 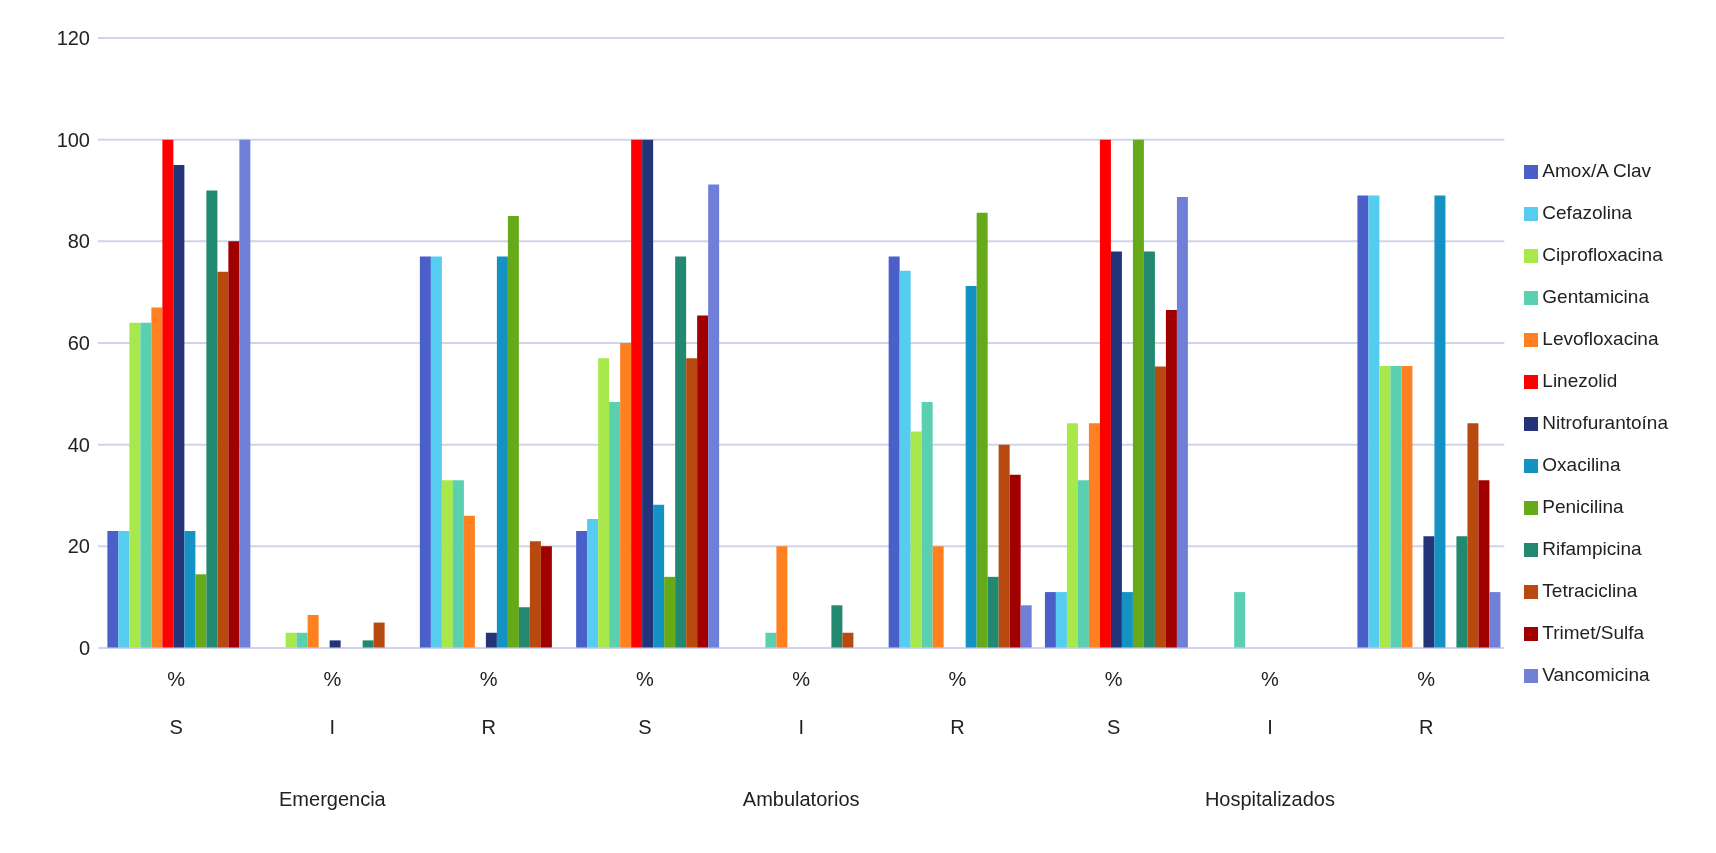 What do you see at coordinates (78, 444) in the screenshot?
I see `y-tick-label: 40` at bounding box center [78, 444].